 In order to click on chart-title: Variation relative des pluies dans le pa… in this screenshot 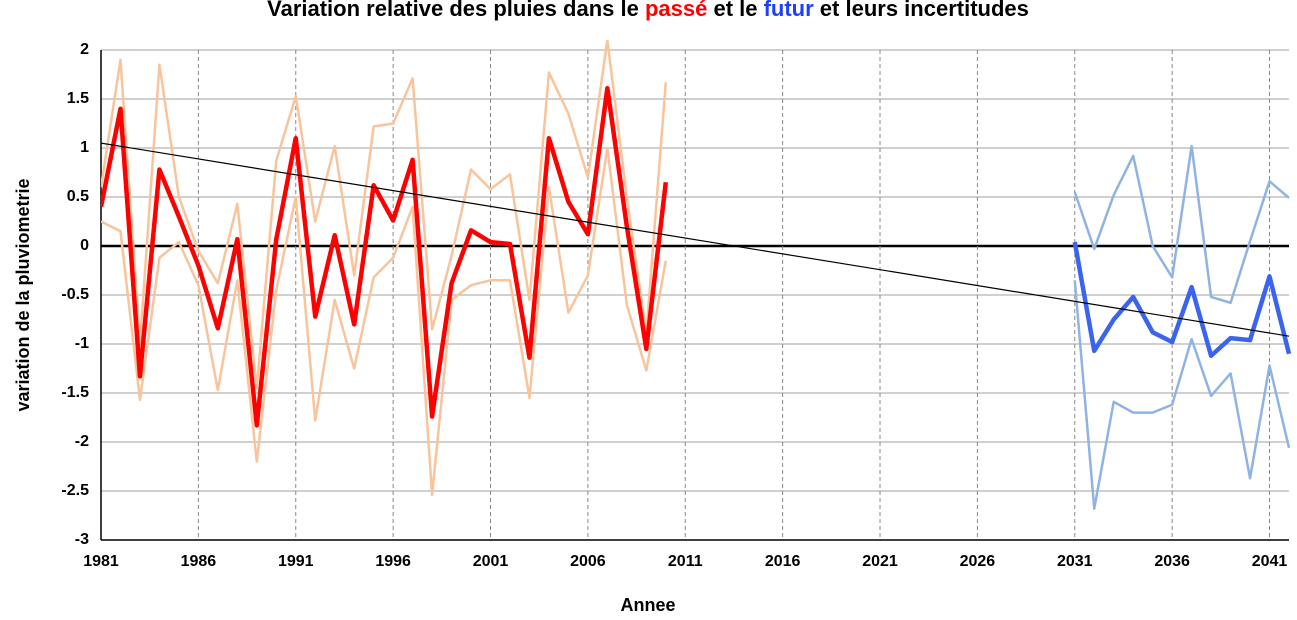, I will do `click(648, 10)`.